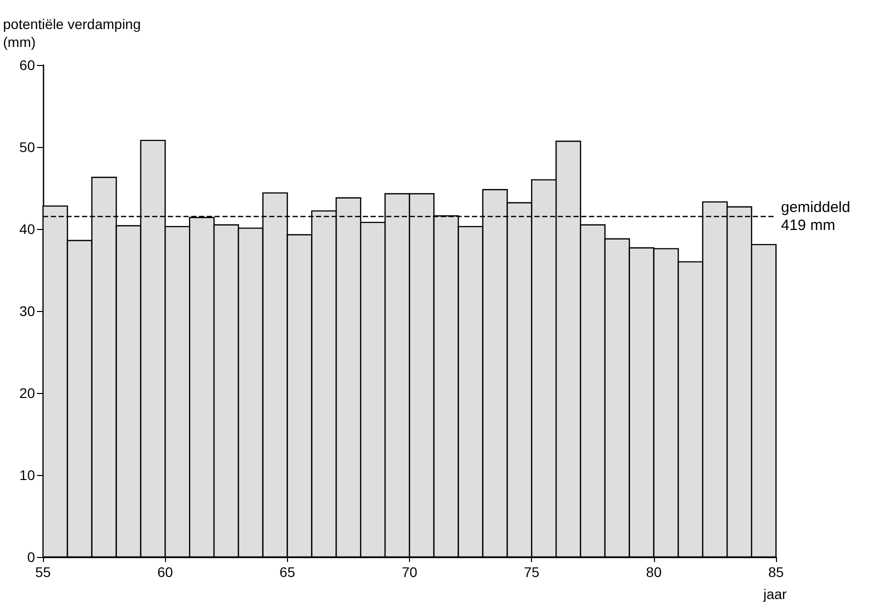  Describe the element at coordinates (654, 572) in the screenshot. I see `x-tick-label: 80` at that location.